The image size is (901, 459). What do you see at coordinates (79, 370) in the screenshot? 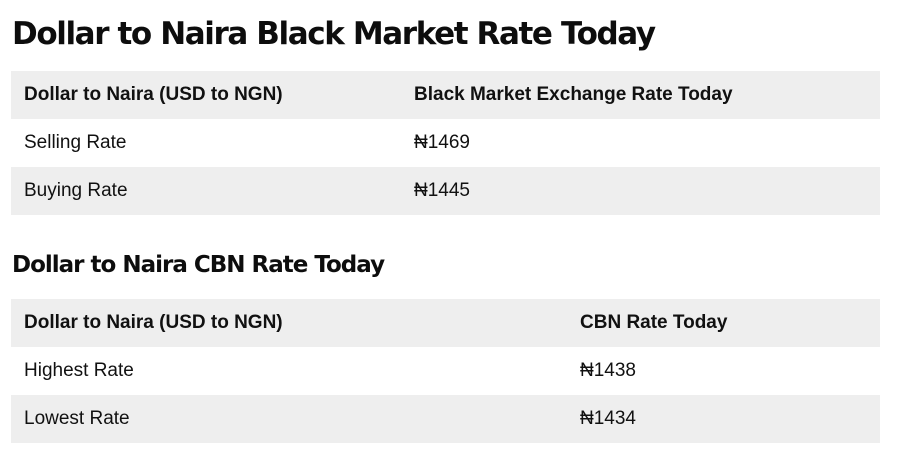
I see `row-label: Highest Rate` at bounding box center [79, 370].